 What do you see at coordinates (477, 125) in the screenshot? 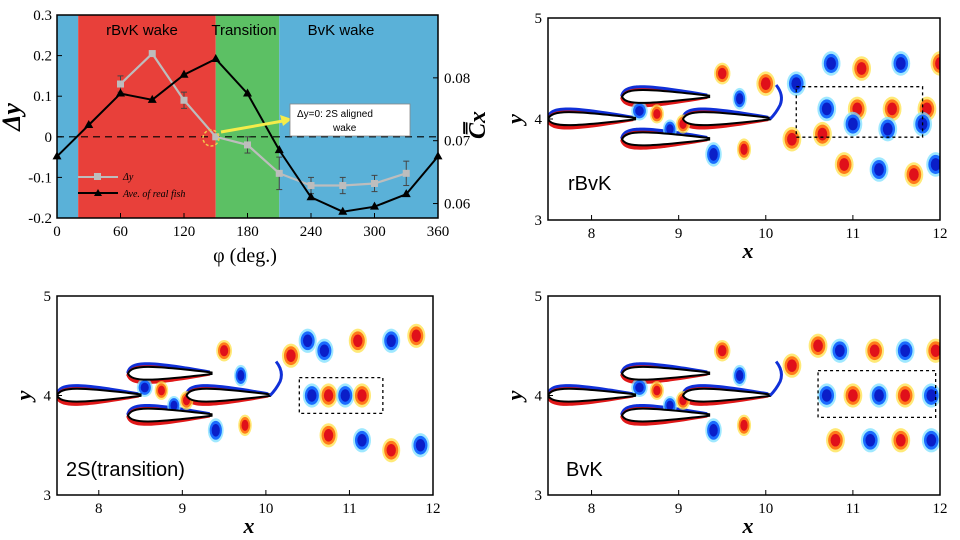
I see `y-axis-label-right: C̿x` at bounding box center [477, 125].